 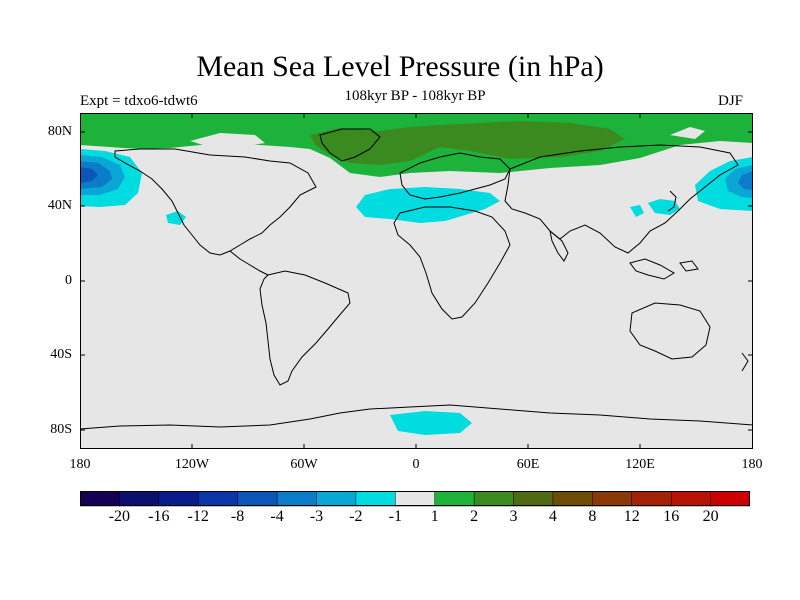 What do you see at coordinates (474, 516) in the screenshot?
I see `colorbar-label: 2` at bounding box center [474, 516].